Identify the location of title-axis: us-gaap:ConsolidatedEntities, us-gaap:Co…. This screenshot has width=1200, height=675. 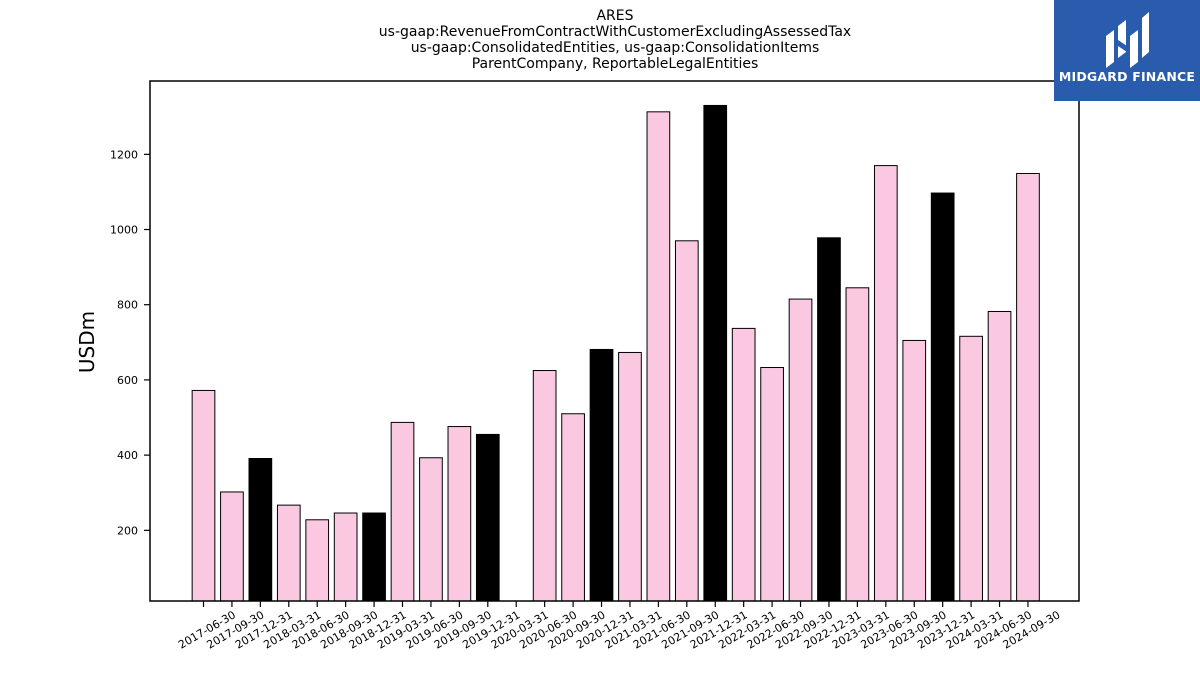
(615, 48).